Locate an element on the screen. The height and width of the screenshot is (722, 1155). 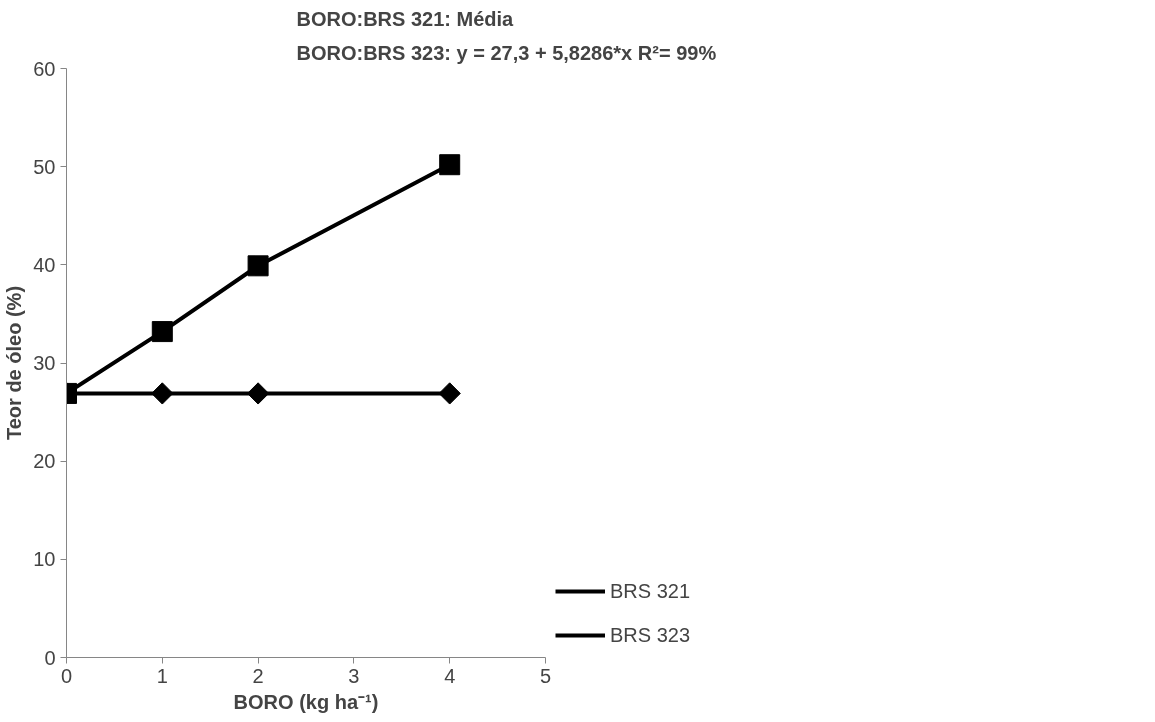
legend-label: BRS 323 is located at coordinates (650, 635).